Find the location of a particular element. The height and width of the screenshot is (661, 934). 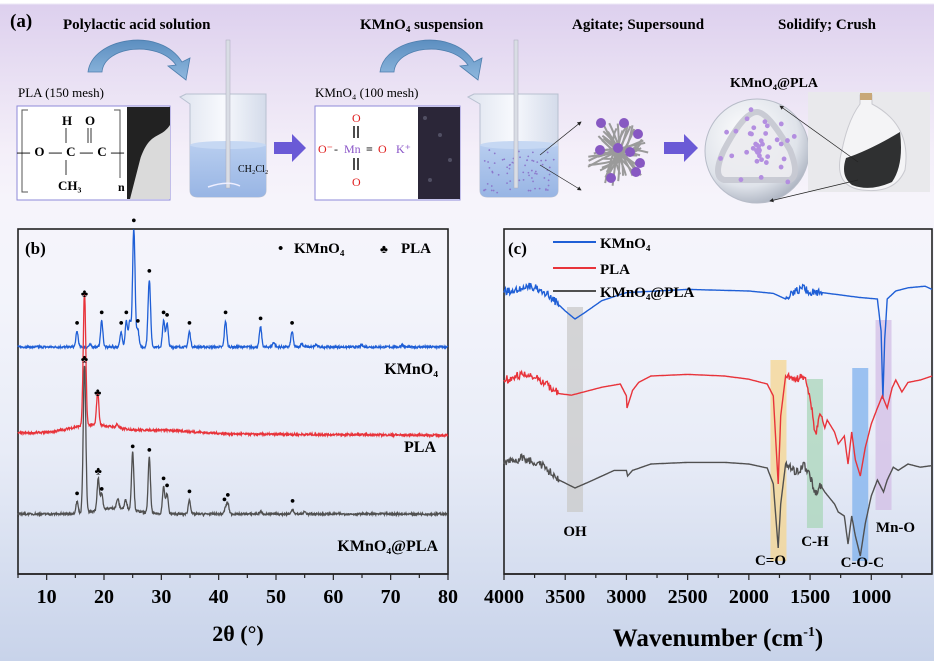

xrd-series-label-pla: PLA is located at coordinates (420, 447).